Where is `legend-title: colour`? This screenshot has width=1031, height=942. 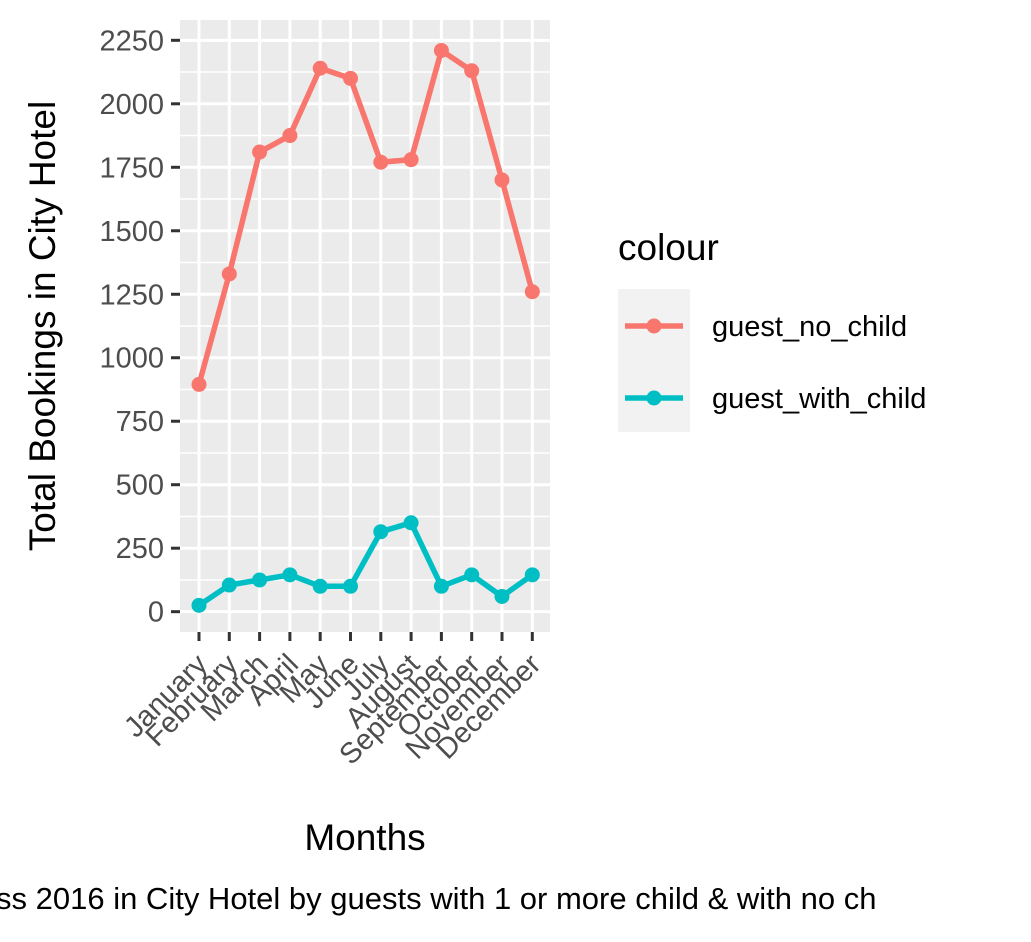
legend-title: colour is located at coordinates (668, 247).